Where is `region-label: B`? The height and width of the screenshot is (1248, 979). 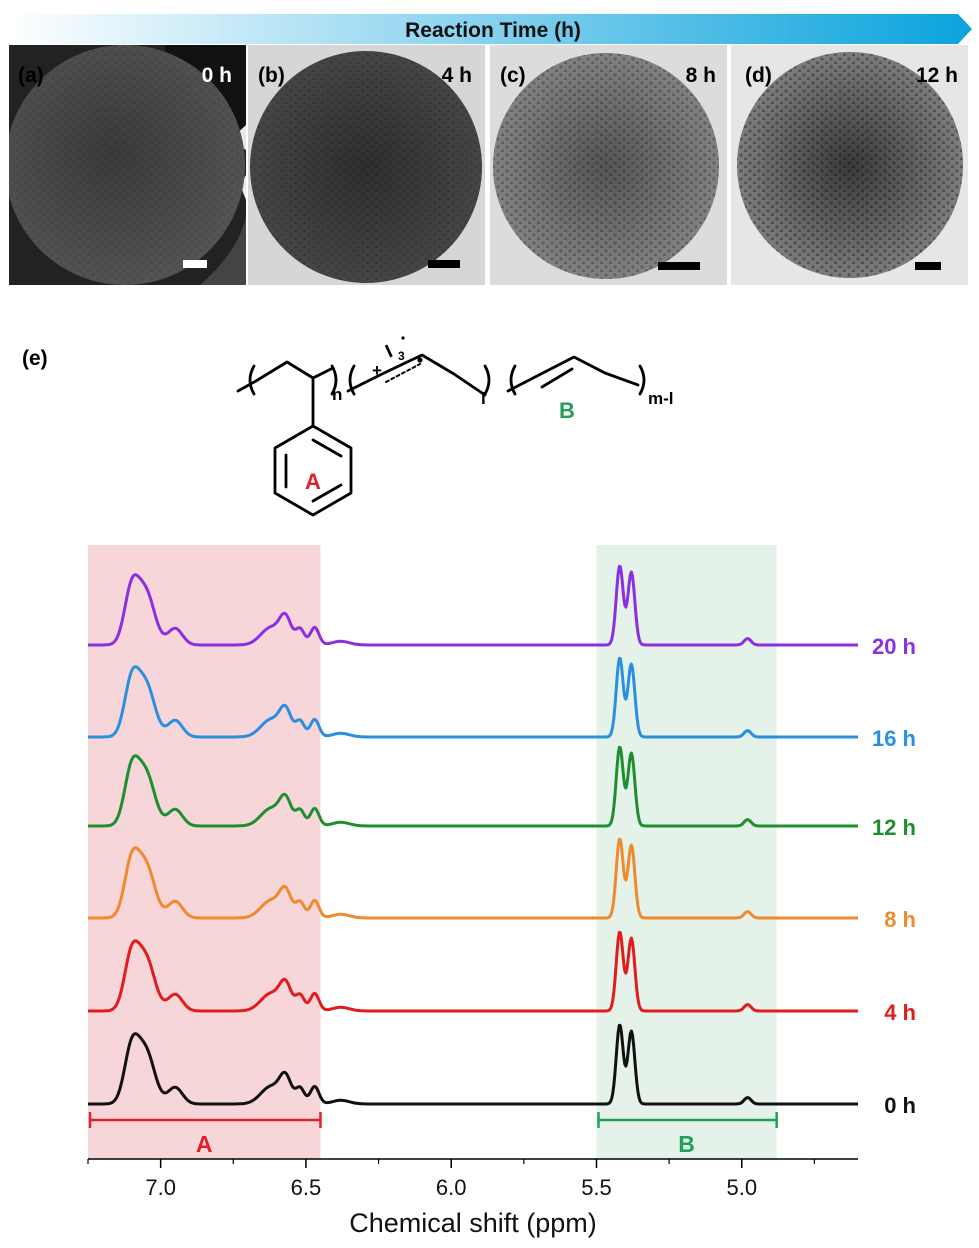
region-label: B is located at coordinates (686, 1144).